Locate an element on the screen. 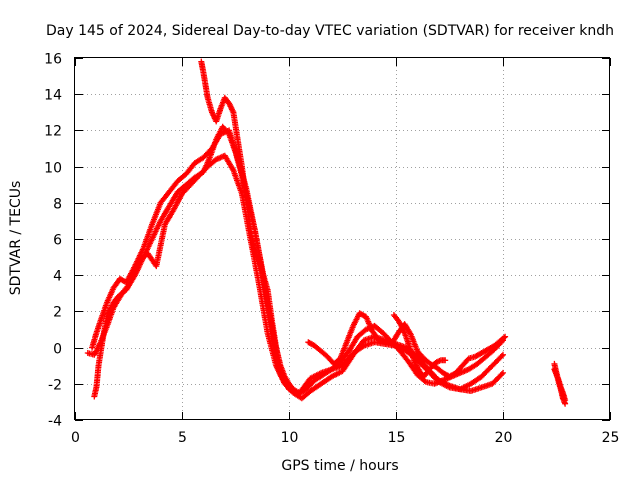  y-tick-labels: -4 -2 0 2 4 6 8 10 12 14 16 is located at coordinates (53, 241).